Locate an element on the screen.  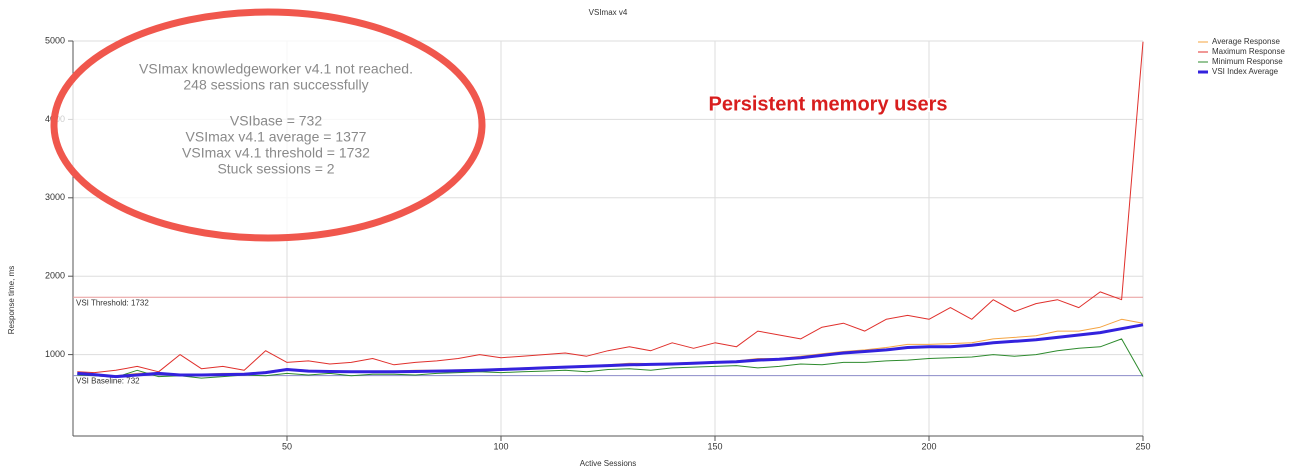
y-tick-label: 5000 is located at coordinates (55, 40).